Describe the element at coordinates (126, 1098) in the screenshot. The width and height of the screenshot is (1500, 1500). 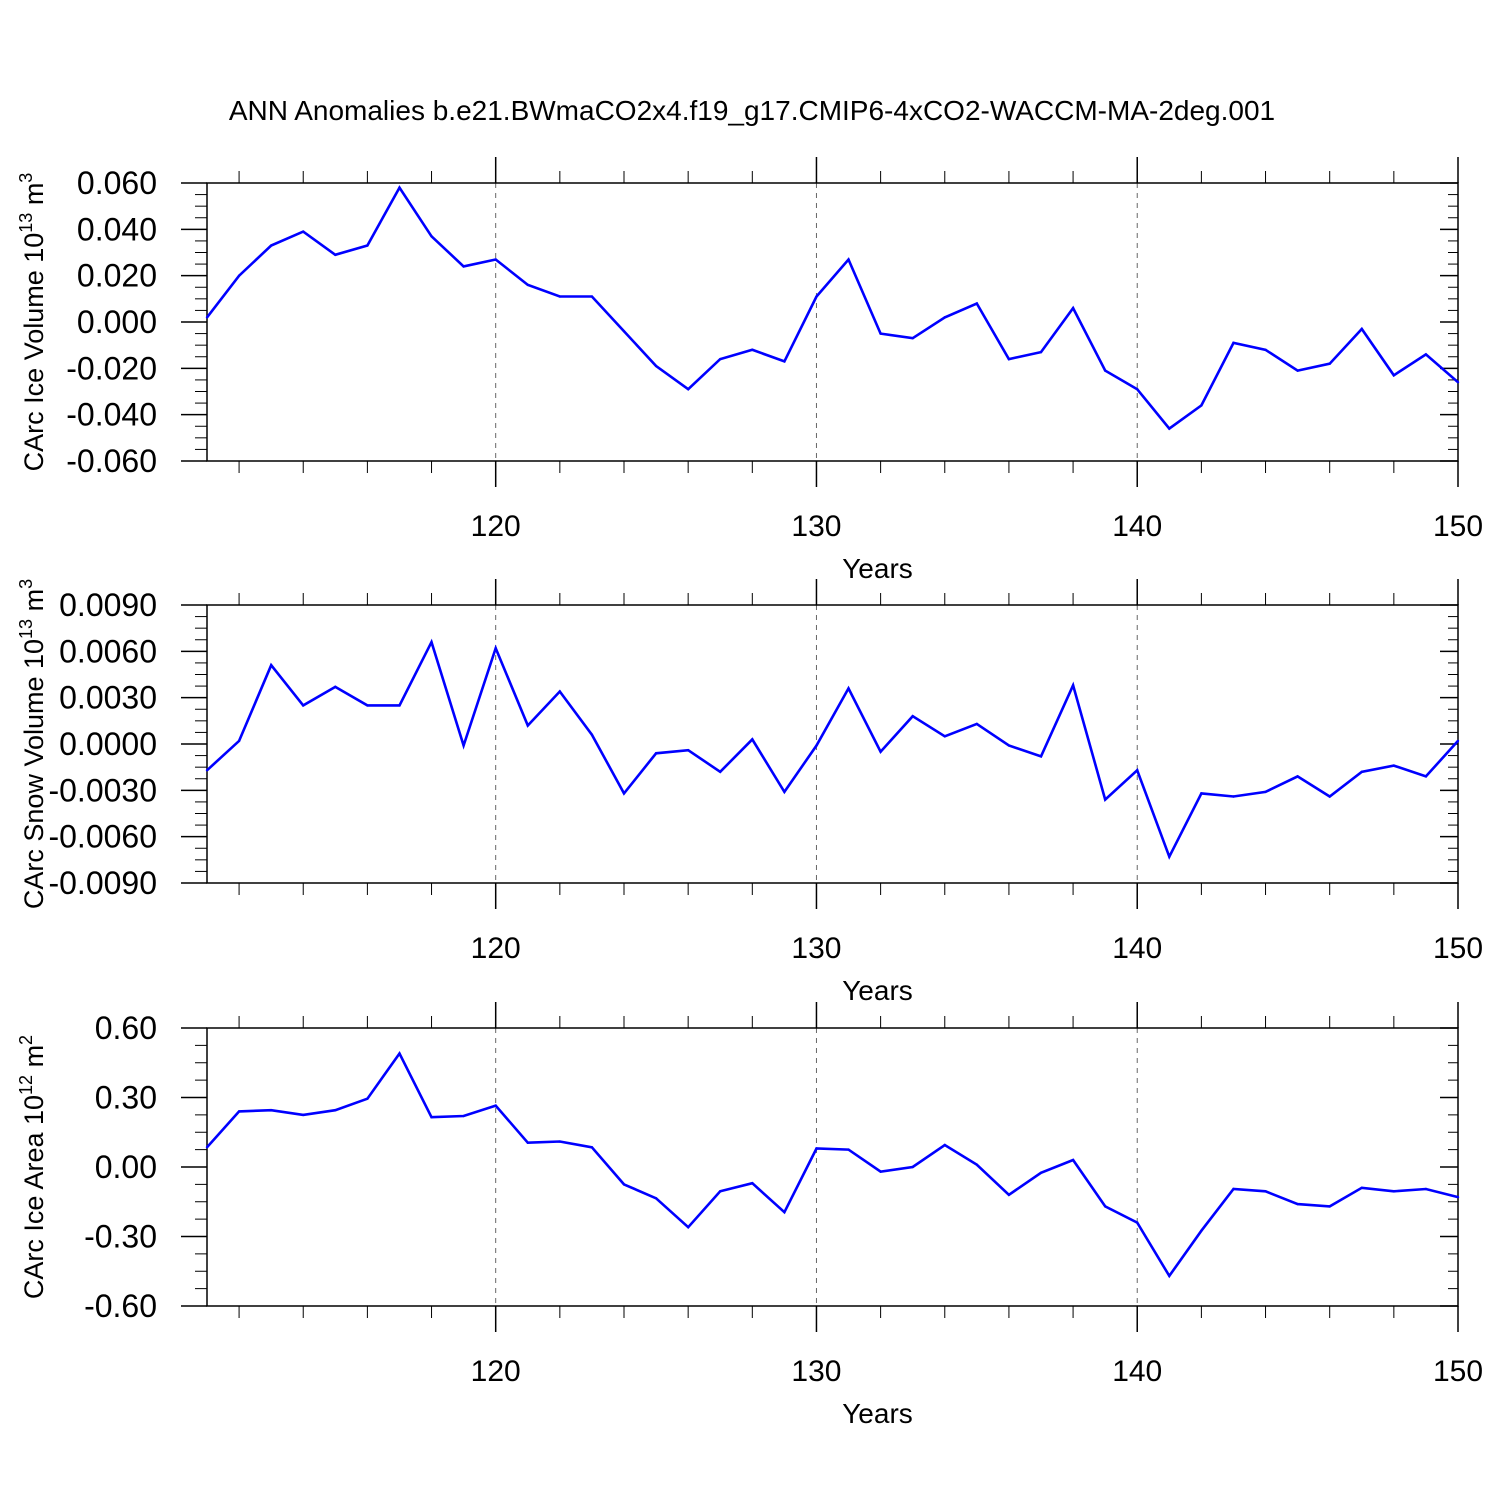
I see `y-tick-label: 0.30` at that location.